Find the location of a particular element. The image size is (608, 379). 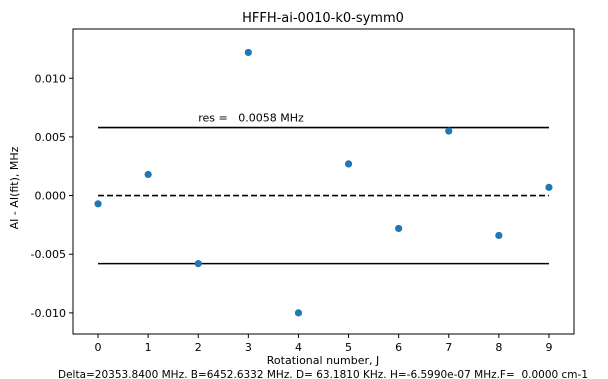

y-tick-label: 0.005 is located at coordinates (51, 137).